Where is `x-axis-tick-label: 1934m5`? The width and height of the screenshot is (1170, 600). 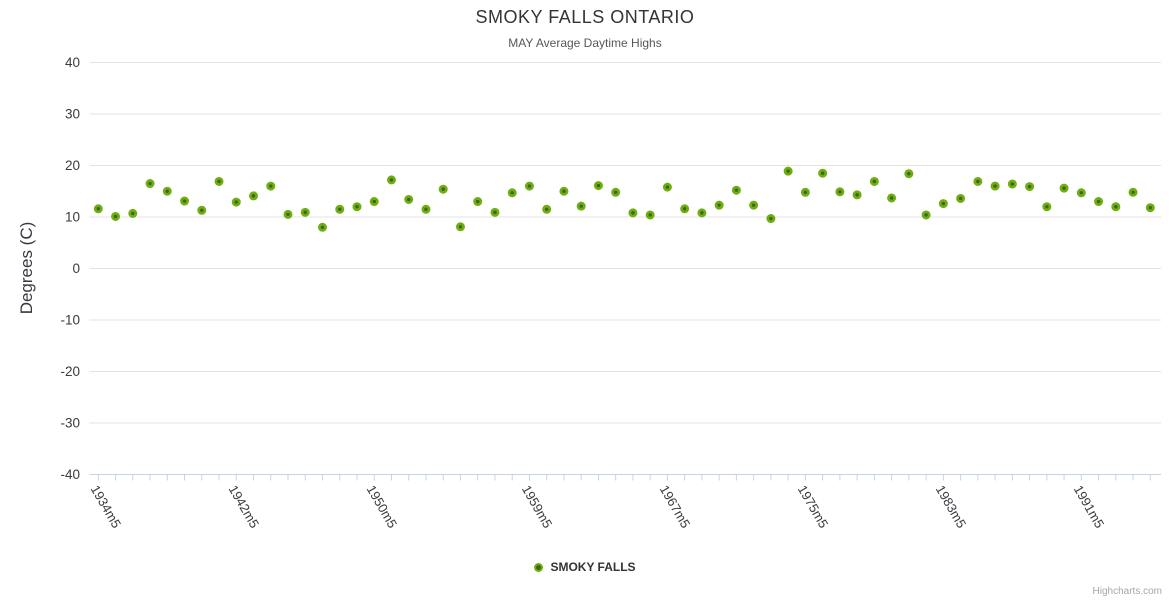
x-axis-tick-label: 1934m5 is located at coordinates (106, 507).